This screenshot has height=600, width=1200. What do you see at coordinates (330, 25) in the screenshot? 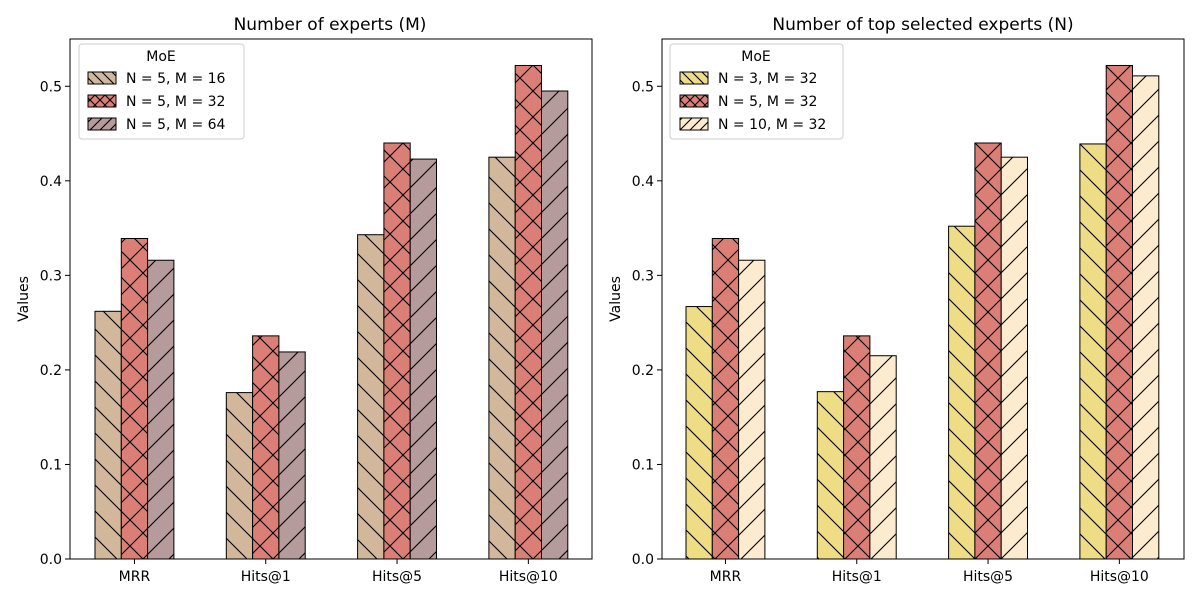
I see `chart-title: Number of experts (M)` at bounding box center [330, 25].